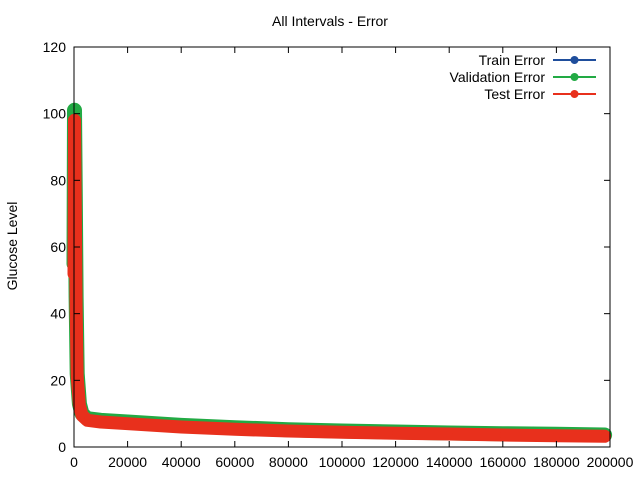  I want to click on x-tick-label: 180000, so click(556, 462).